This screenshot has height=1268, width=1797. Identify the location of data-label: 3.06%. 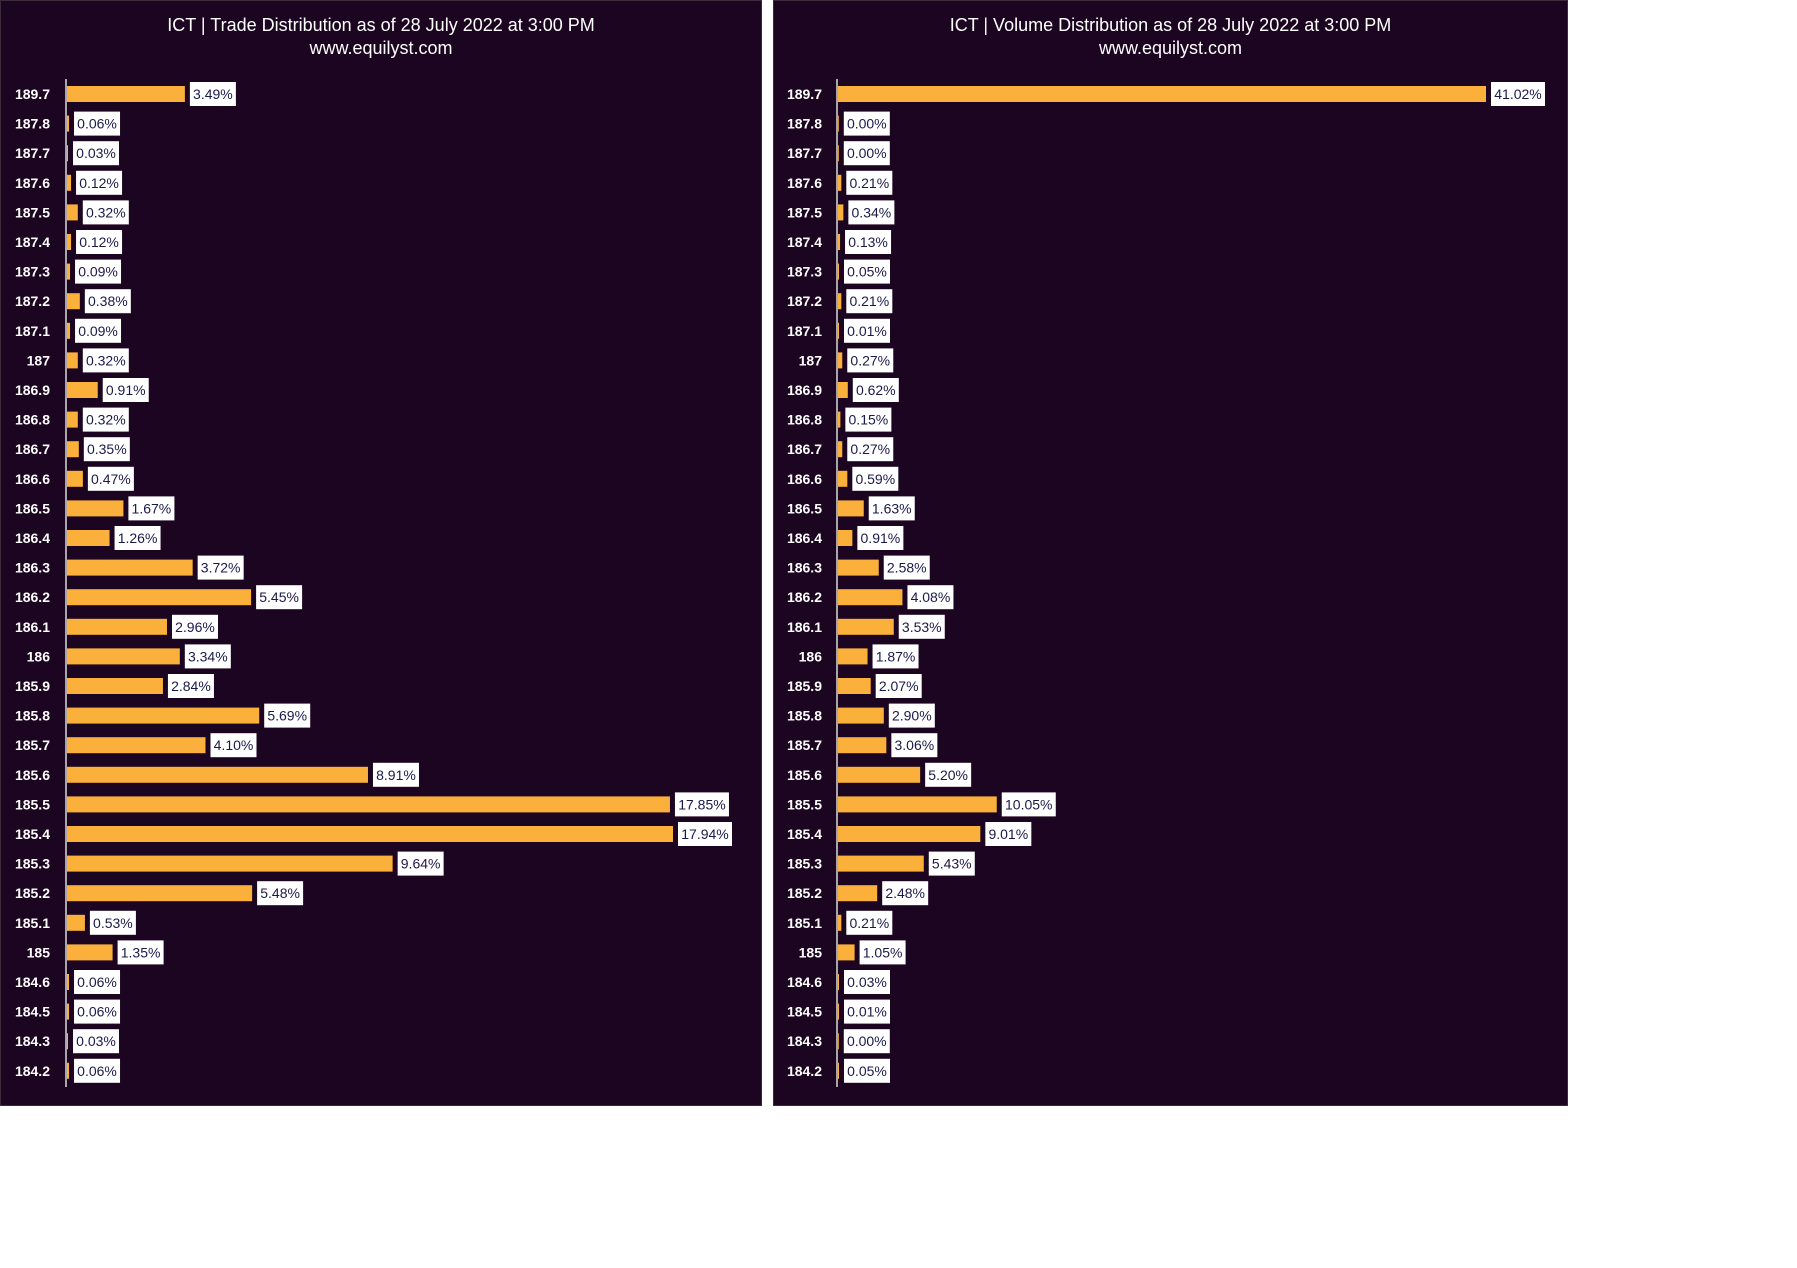
(914, 745).